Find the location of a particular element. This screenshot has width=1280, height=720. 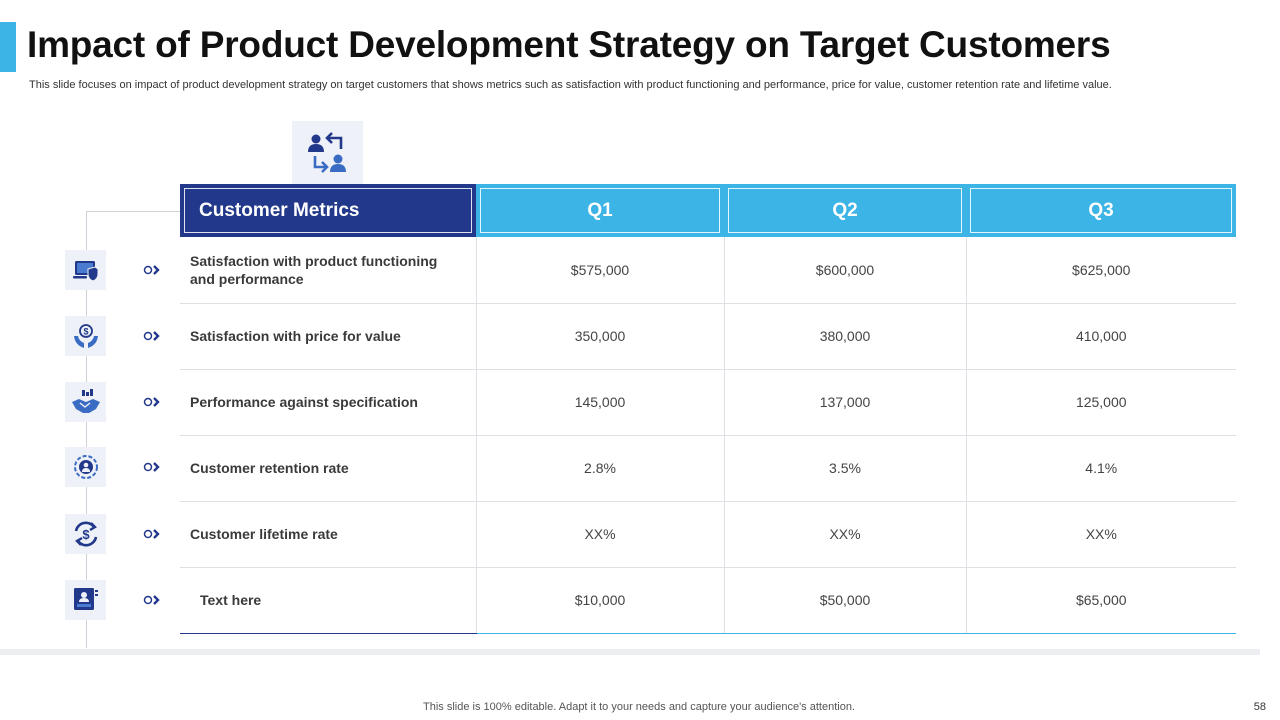

dollar-hands-icon: $ is located at coordinates (85, 336).